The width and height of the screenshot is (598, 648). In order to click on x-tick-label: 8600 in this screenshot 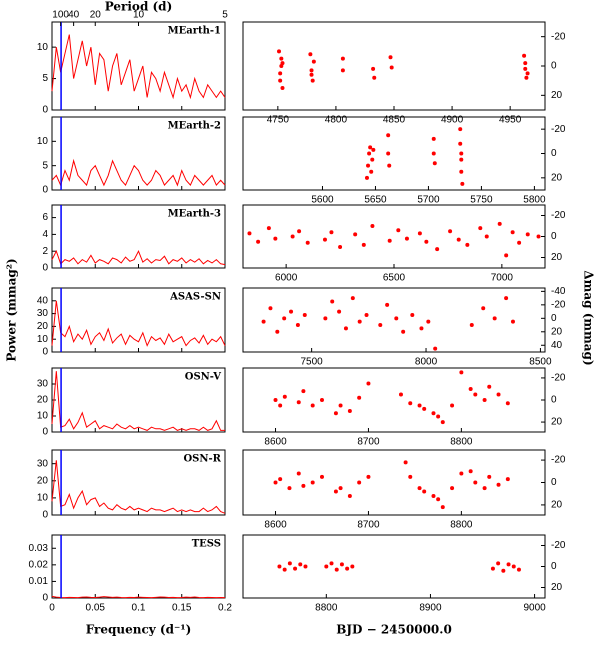, I will do `click(275, 442)`.